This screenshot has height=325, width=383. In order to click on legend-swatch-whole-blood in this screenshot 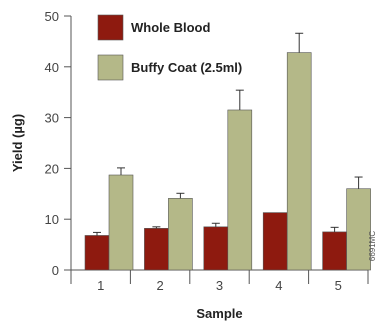, I will do `click(110, 27)`.